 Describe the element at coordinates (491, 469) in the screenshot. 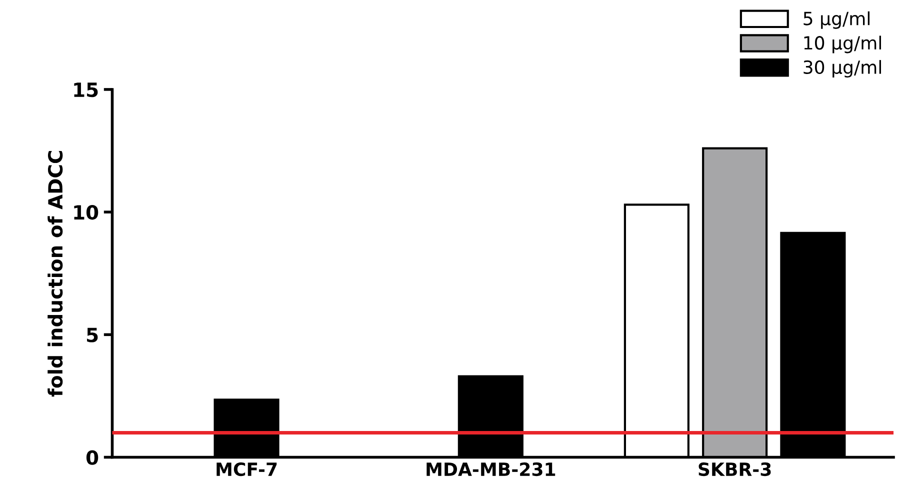

I see `x-tick-label: MDA-MB-231` at that location.